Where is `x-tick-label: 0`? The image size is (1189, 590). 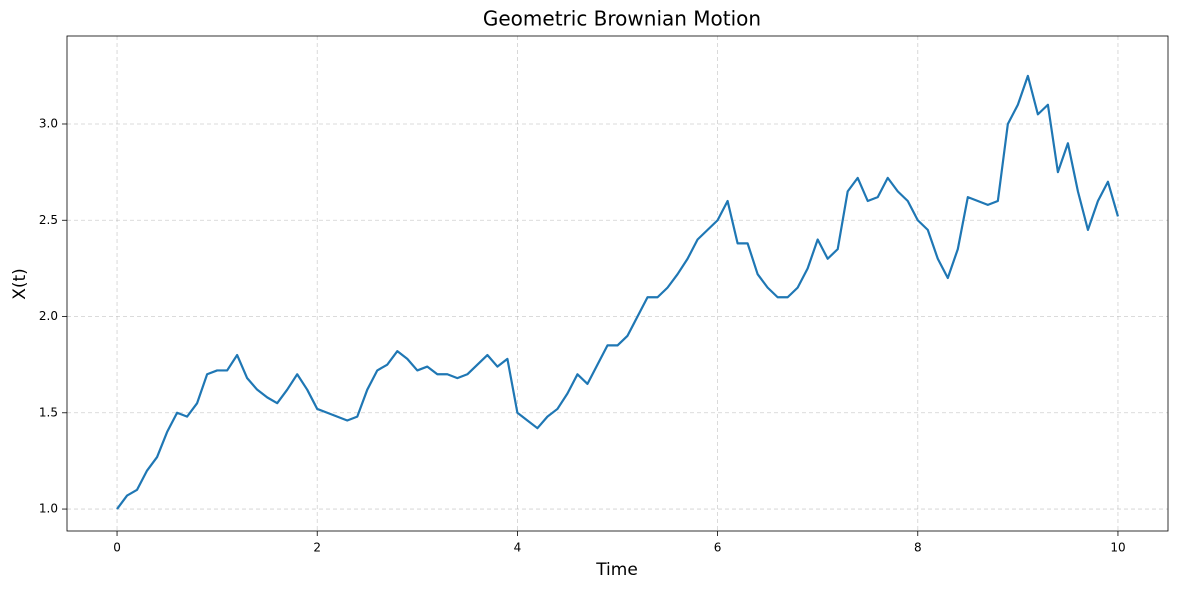 x-tick-label: 0 is located at coordinates (117, 548).